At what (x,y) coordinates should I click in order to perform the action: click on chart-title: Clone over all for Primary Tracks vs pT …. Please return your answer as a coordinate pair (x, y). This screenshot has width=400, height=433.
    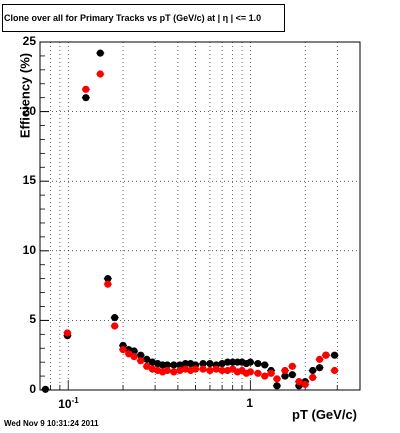
    Looking at the image, I should click on (143, 18).